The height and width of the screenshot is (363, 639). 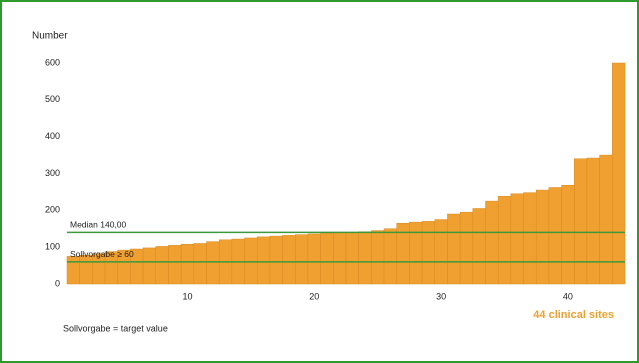 I want to click on x-tick-label: 20, so click(x=314, y=296).